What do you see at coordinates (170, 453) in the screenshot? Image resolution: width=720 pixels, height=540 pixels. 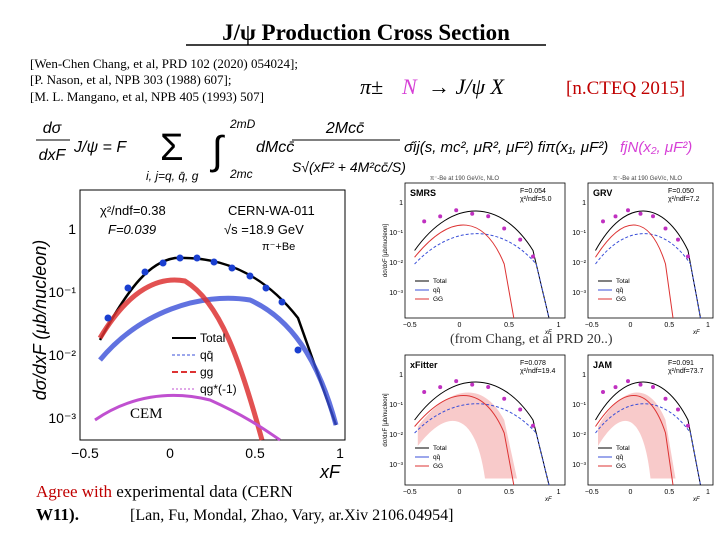 I see `x-tick-label: 0` at bounding box center [170, 453].